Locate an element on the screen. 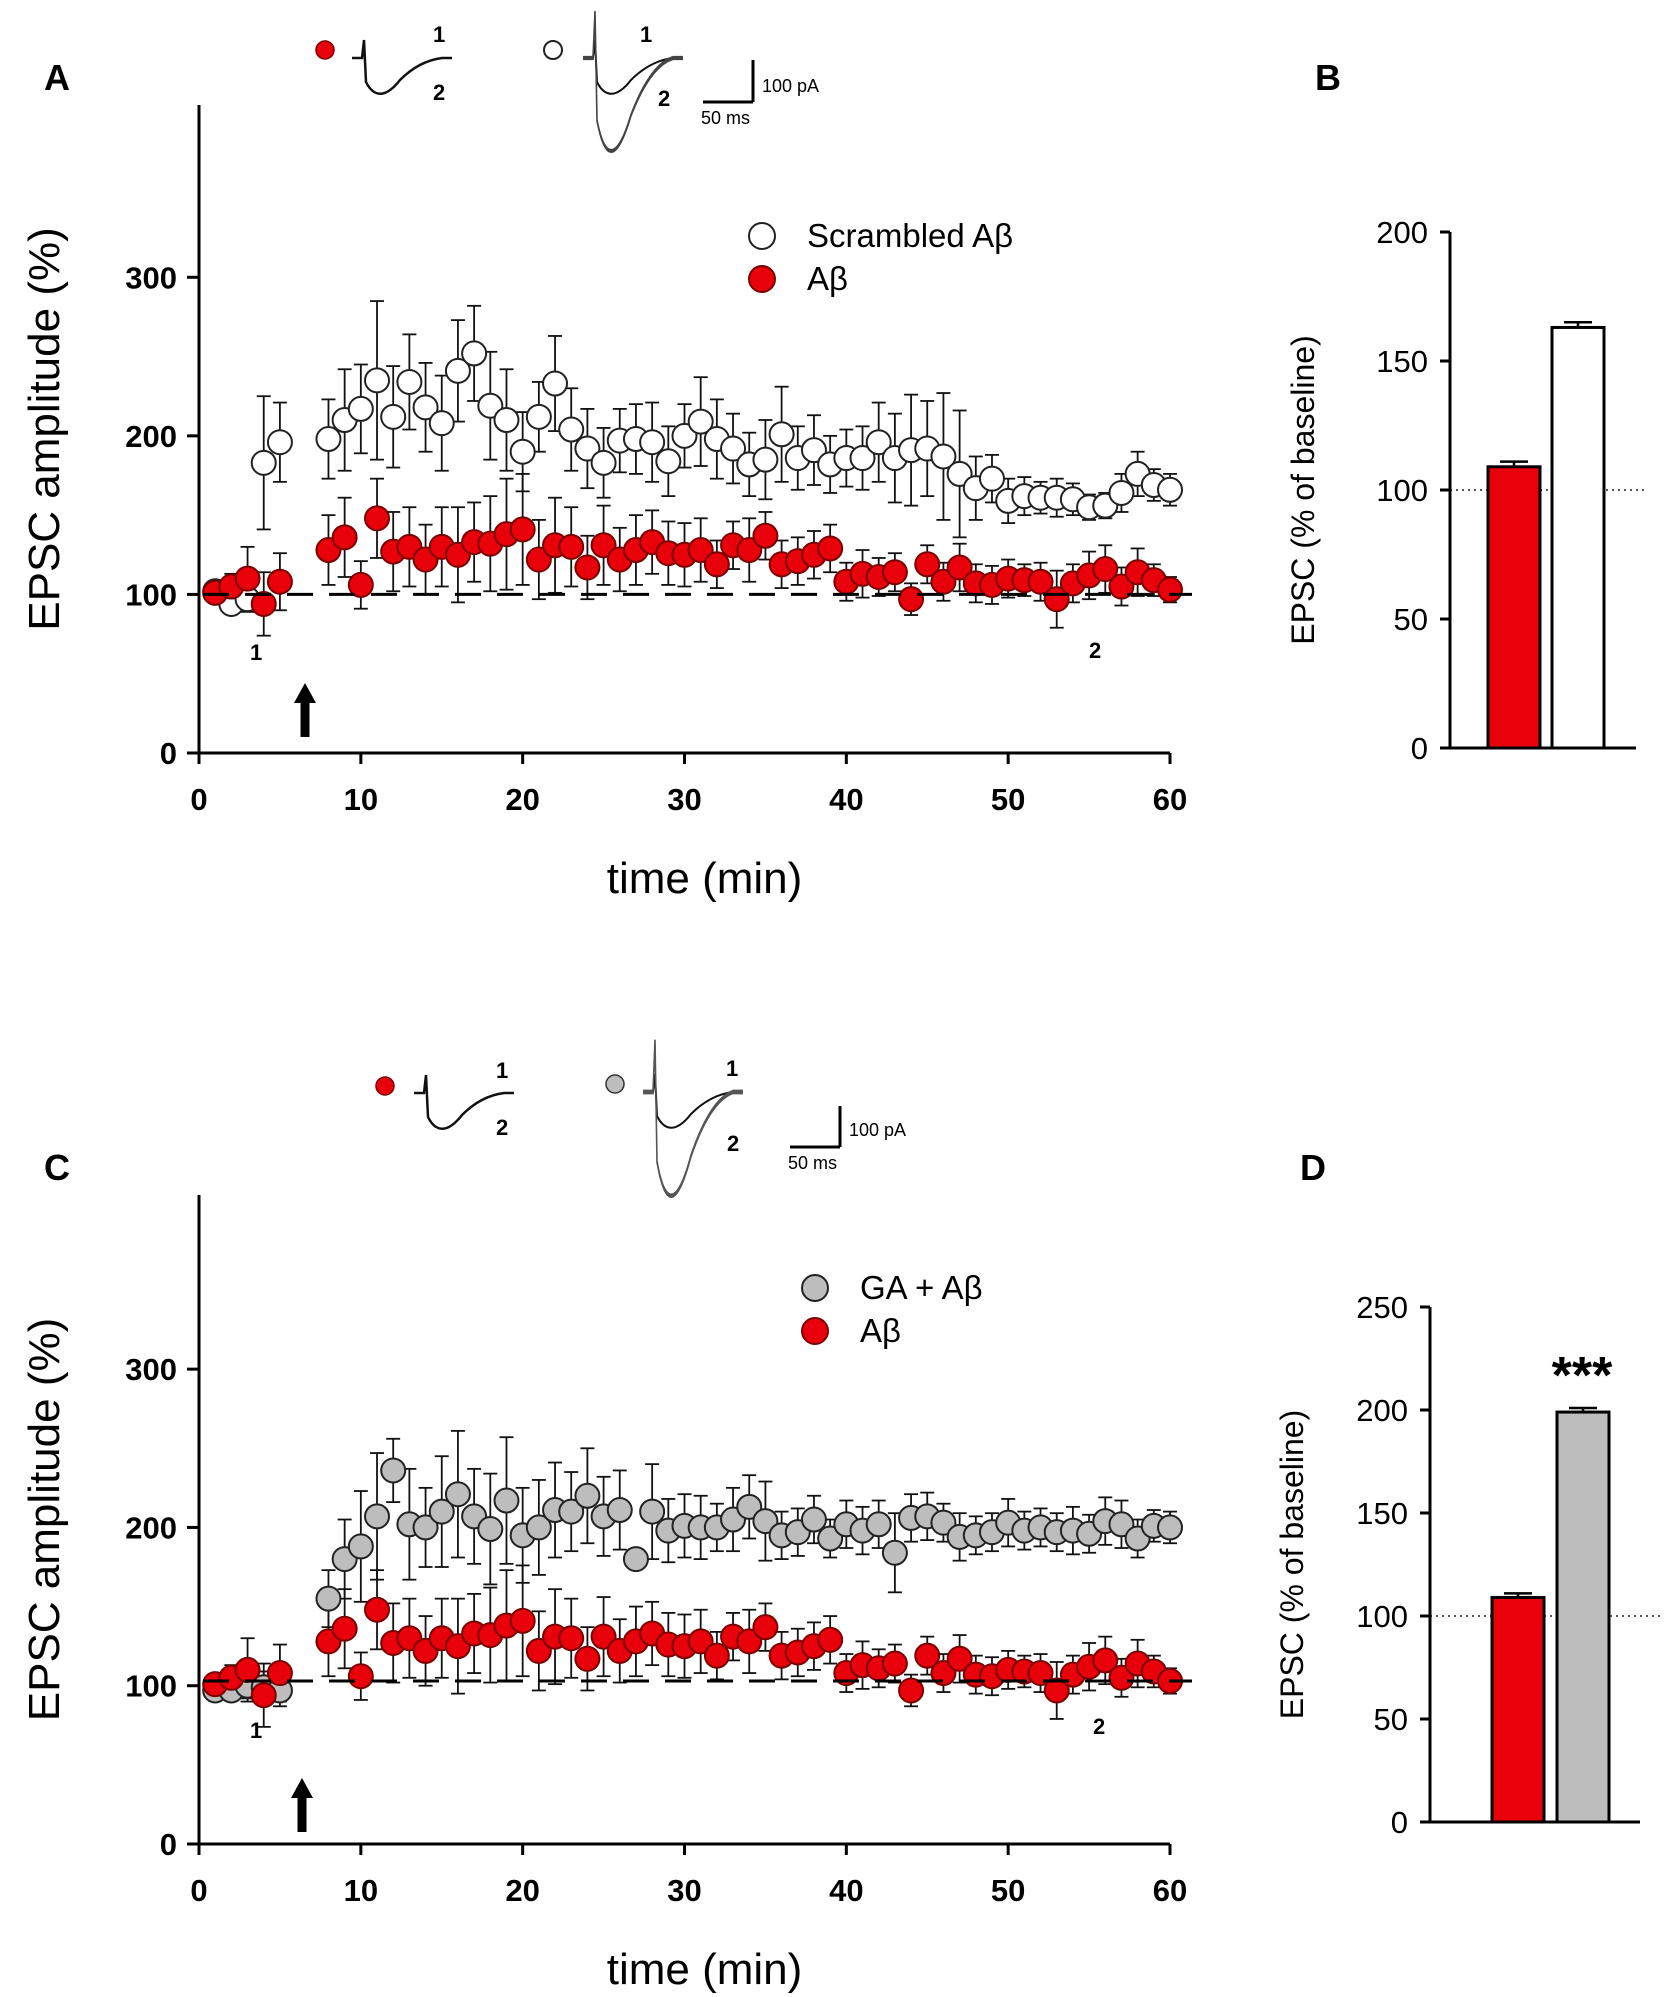 This screenshot has width=1667, height=1997. panel-label-b: B is located at coordinates (1328, 77).